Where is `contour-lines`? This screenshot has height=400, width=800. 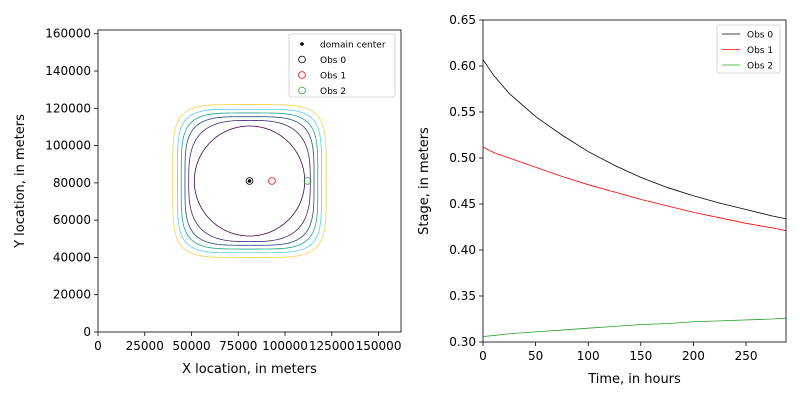
contour-lines is located at coordinates (249, 181).